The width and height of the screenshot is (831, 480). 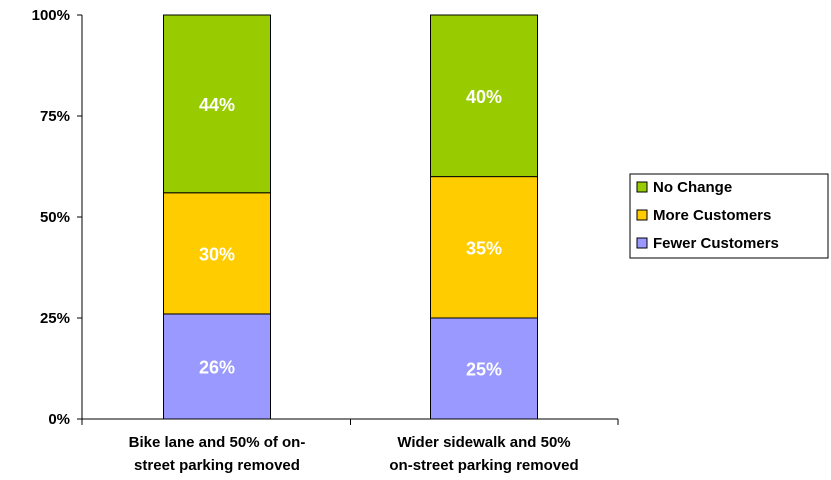 What do you see at coordinates (59, 419) in the screenshot?
I see `y-tick-label: 0%` at bounding box center [59, 419].